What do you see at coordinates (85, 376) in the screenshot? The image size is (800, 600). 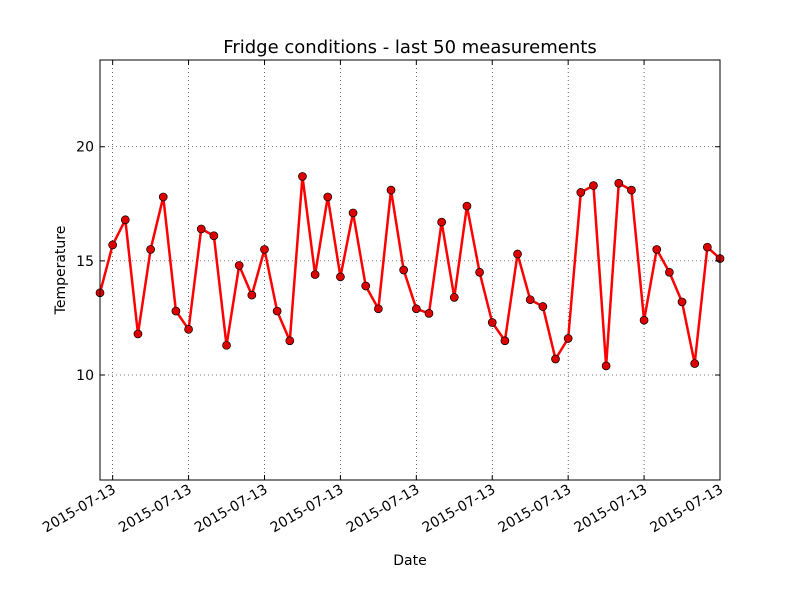 I see `y-tick-label: 10` at bounding box center [85, 376].